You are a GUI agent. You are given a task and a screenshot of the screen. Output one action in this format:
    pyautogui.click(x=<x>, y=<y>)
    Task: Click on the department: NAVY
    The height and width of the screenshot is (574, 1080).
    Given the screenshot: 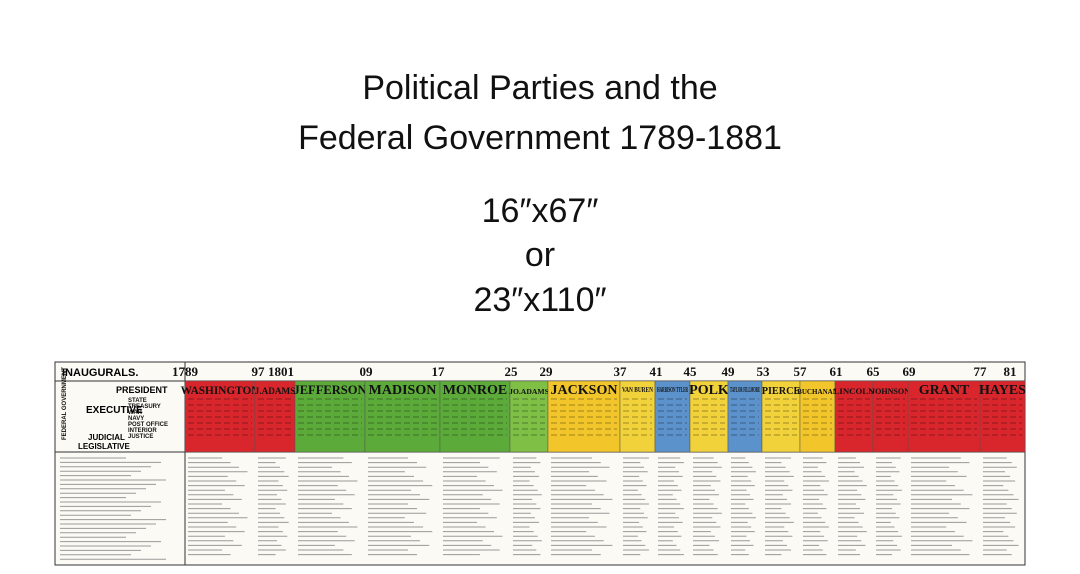 What is the action you would take?
    pyautogui.click(x=136, y=419)
    